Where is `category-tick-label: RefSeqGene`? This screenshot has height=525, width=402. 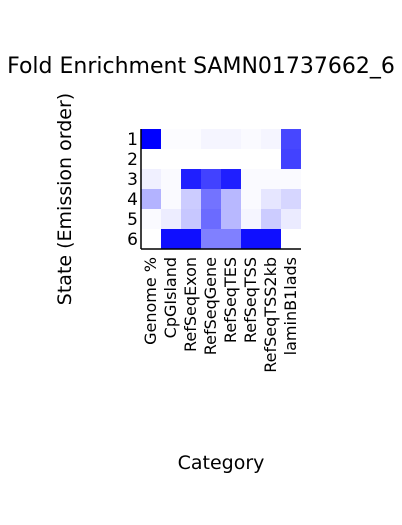 category-tick-label: RefSeqGene is located at coordinates (210, 306).